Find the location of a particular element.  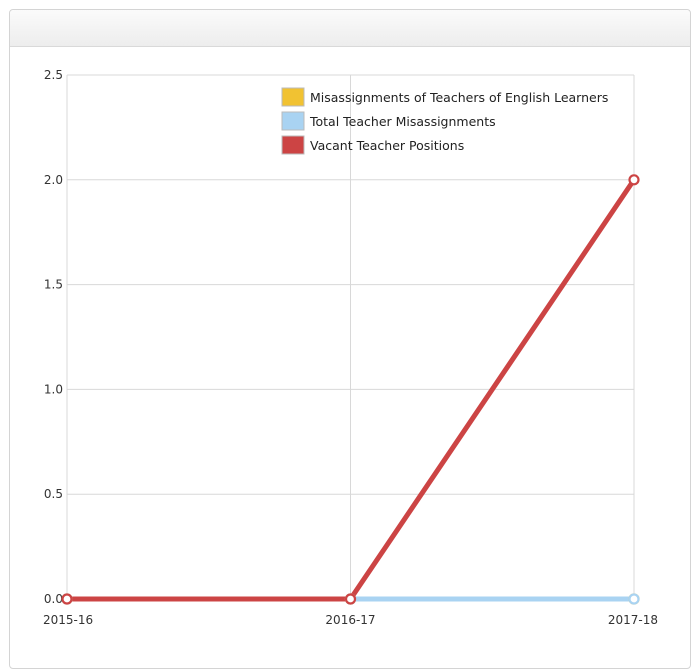

x-axis: 2015-16 2016-17 2017-18 is located at coordinates (350, 620).